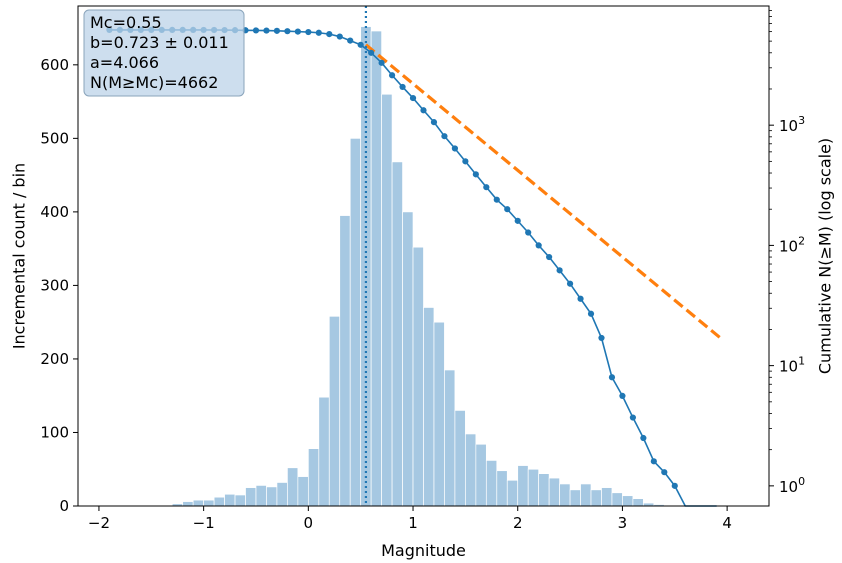  Describe the element at coordinates (59, 285) in the screenshot. I see `y-left-axis-ticks: 0 100 200 300 400 500 600` at that location.